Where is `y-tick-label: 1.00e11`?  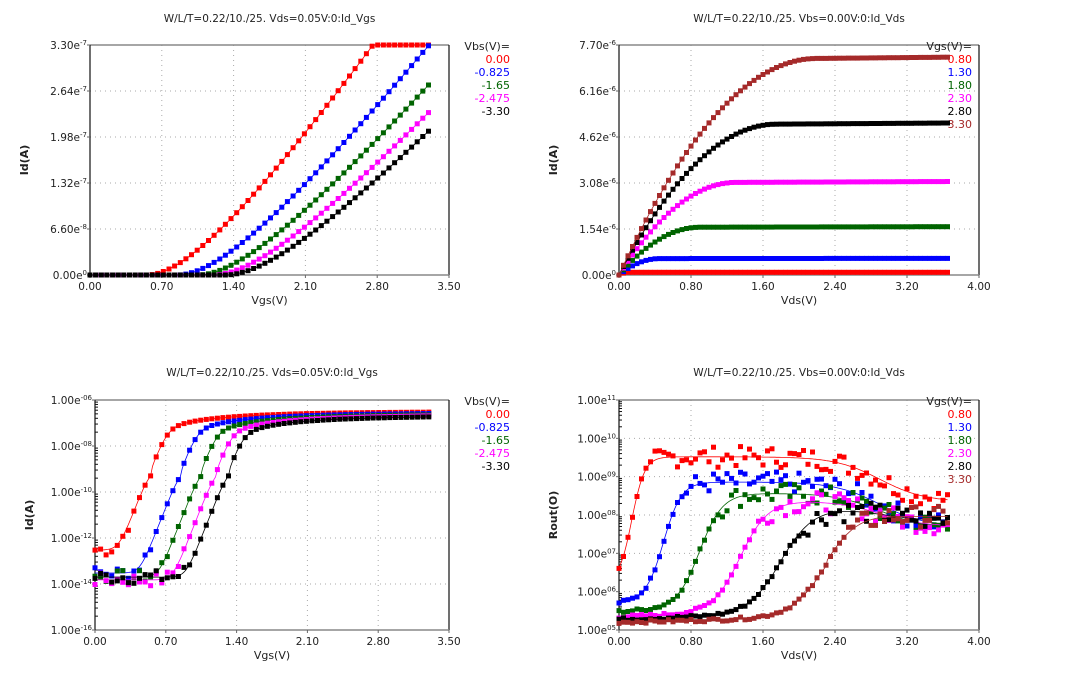
y-tick-label: 1.00e11 is located at coordinates (596, 400).